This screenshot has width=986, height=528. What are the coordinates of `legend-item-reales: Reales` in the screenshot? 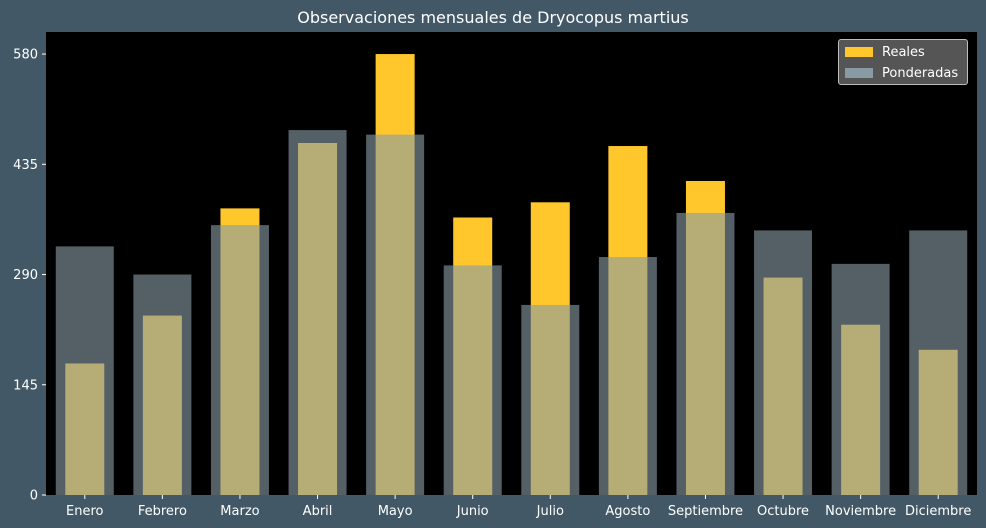 It's located at (885, 52).